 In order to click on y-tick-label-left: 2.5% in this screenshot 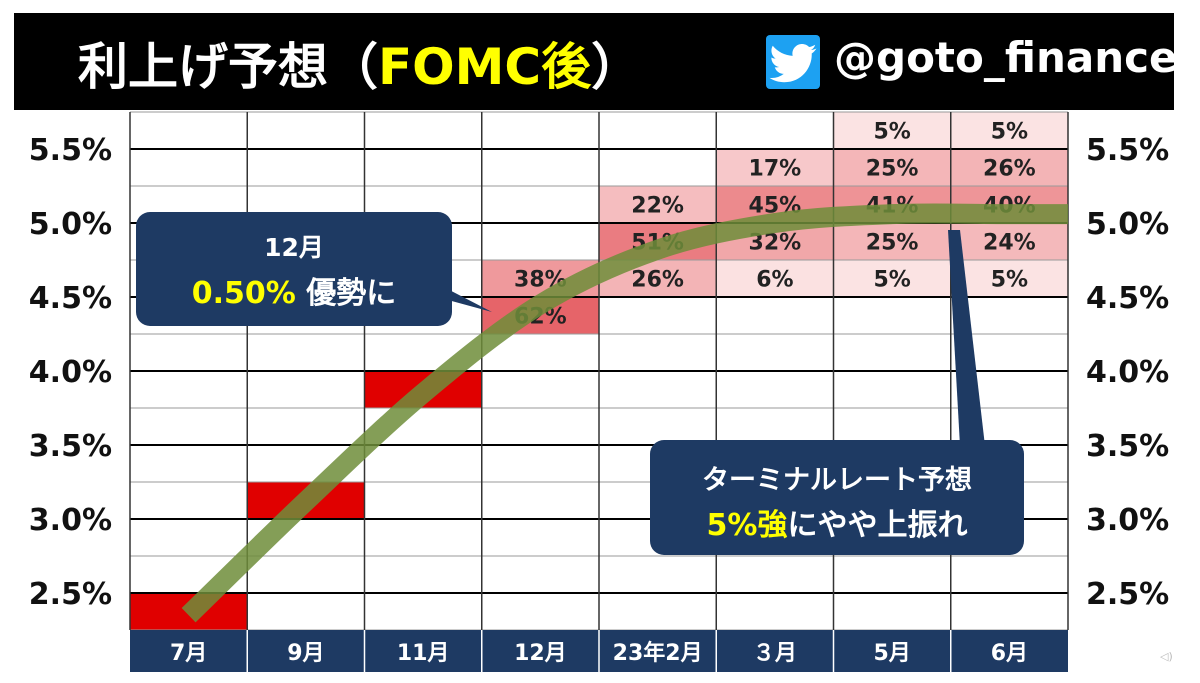, I will do `click(70, 594)`.